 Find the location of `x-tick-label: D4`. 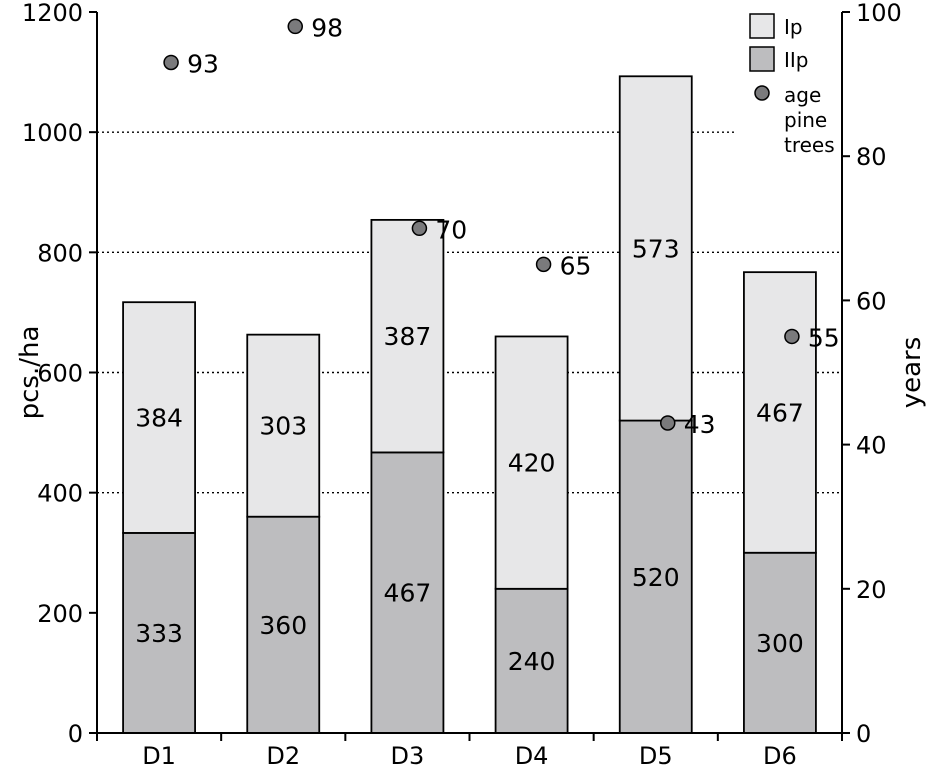

x-tick-label: D4 is located at coordinates (532, 755).